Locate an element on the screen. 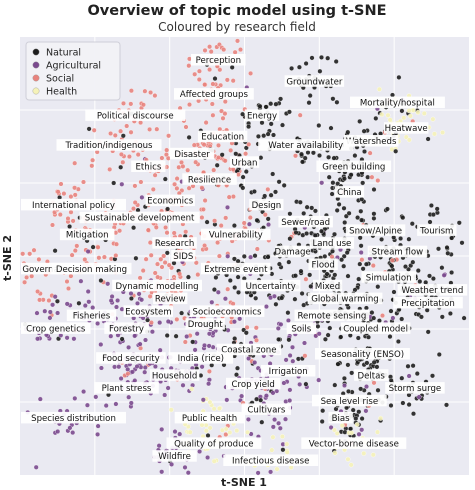  topic-label: Infectious disease is located at coordinates (271, 460).